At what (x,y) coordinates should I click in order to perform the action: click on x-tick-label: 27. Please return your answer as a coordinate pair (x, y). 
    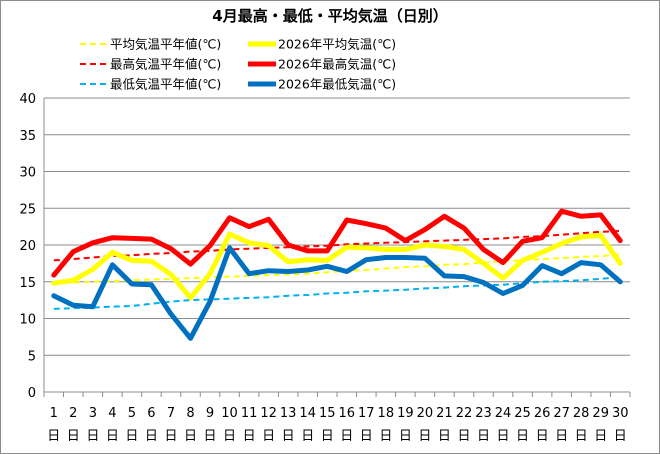
    Looking at the image, I should click on (561, 413).